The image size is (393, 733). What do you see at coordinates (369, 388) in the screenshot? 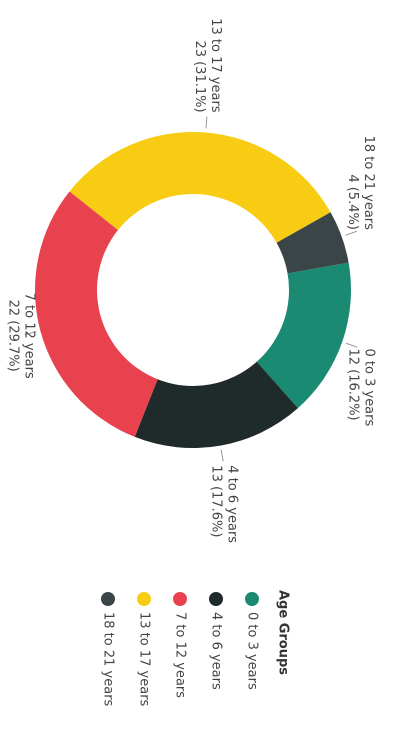
I see `data-label-name: 0 to 3 years` at bounding box center [369, 388].